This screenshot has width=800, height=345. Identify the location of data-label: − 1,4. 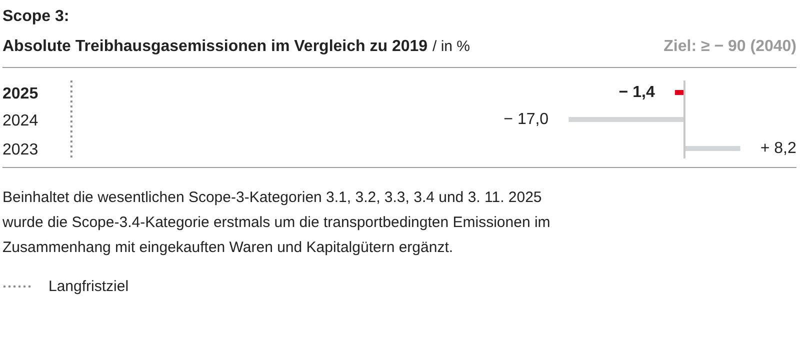
(636, 92).